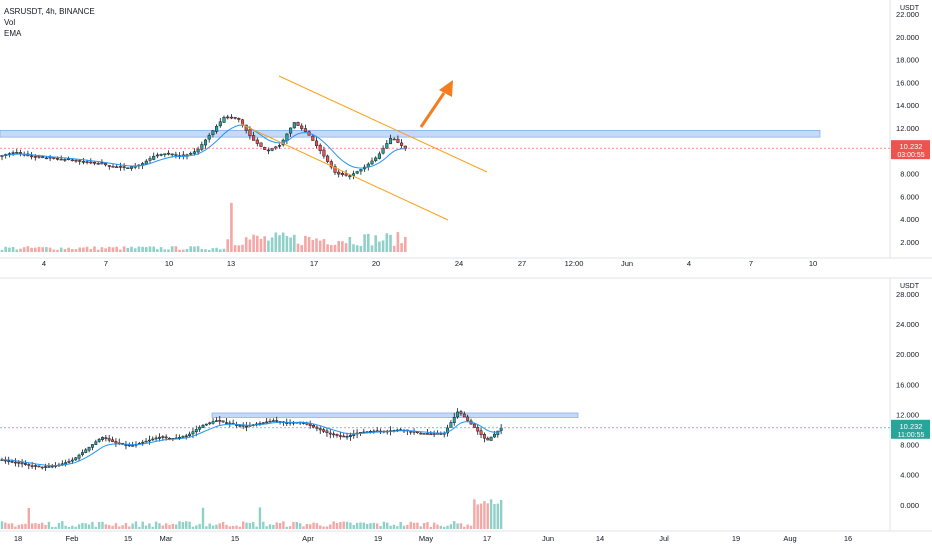  I want to click on time-tick-label: 19, so click(378, 538).